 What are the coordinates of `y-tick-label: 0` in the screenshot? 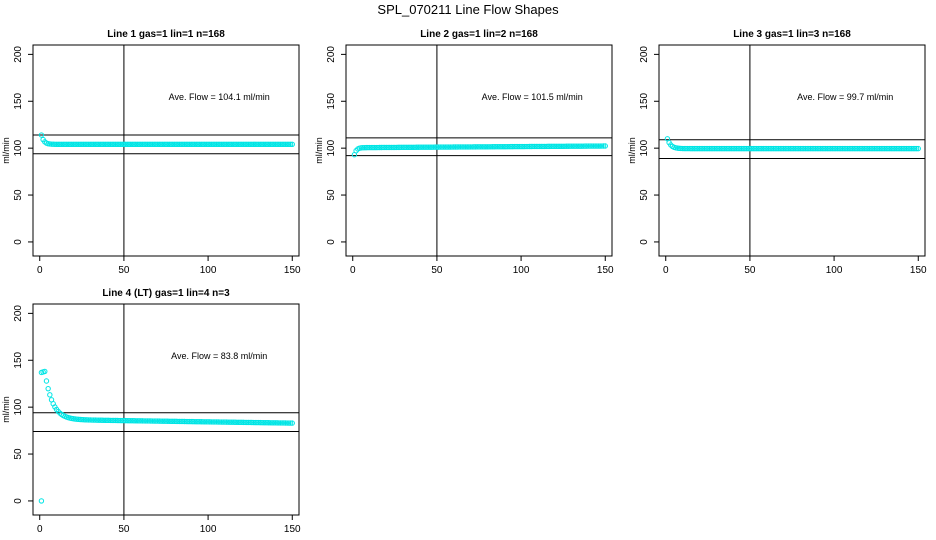 It's located at (18, 242).